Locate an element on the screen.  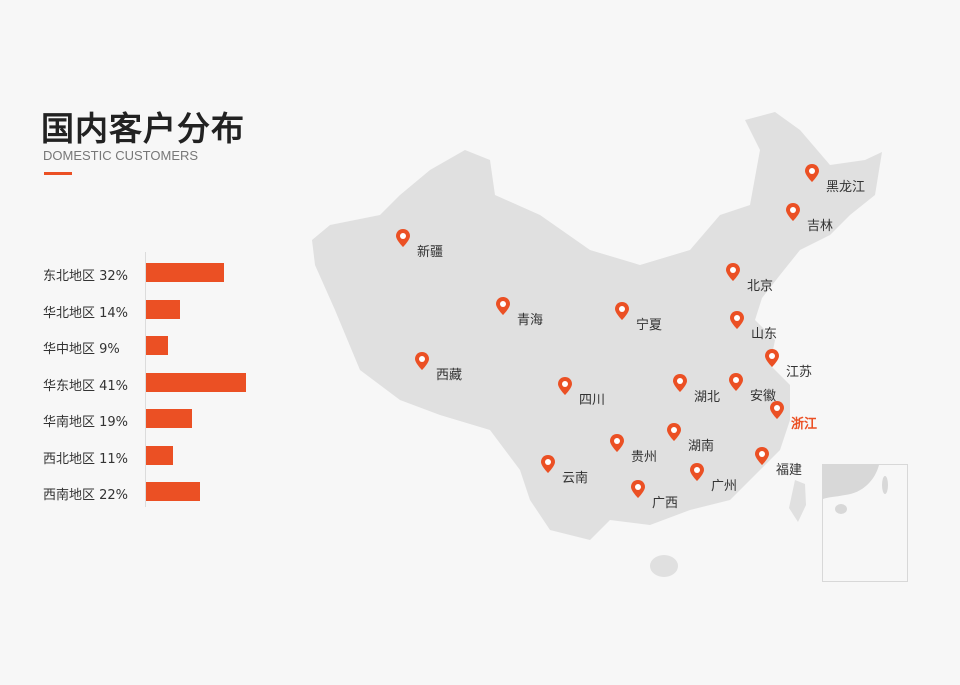
hainan-shape is located at coordinates (664, 566).